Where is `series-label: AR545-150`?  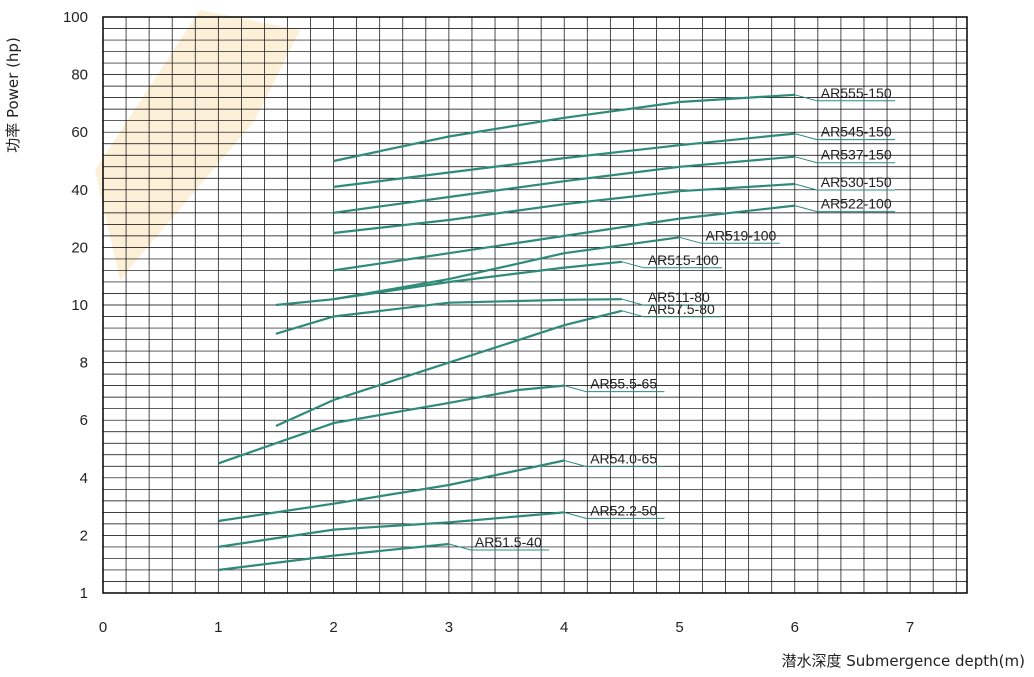 series-label: AR545-150 is located at coordinates (856, 132).